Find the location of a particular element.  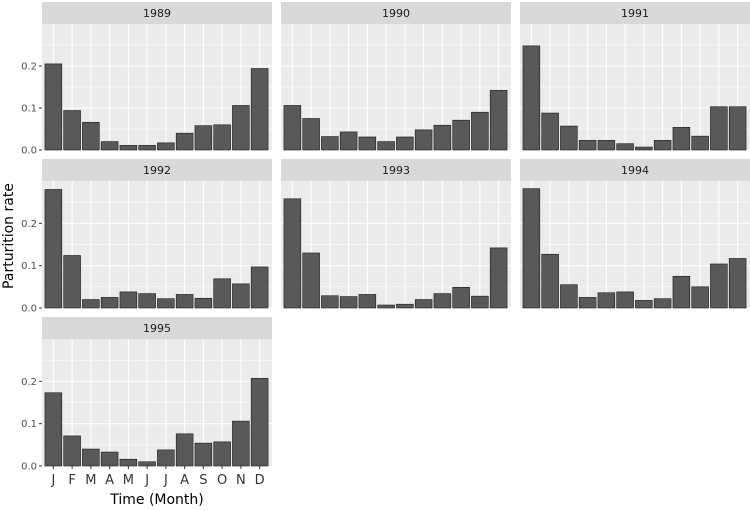

bar-1989-O is located at coordinates (222, 137).